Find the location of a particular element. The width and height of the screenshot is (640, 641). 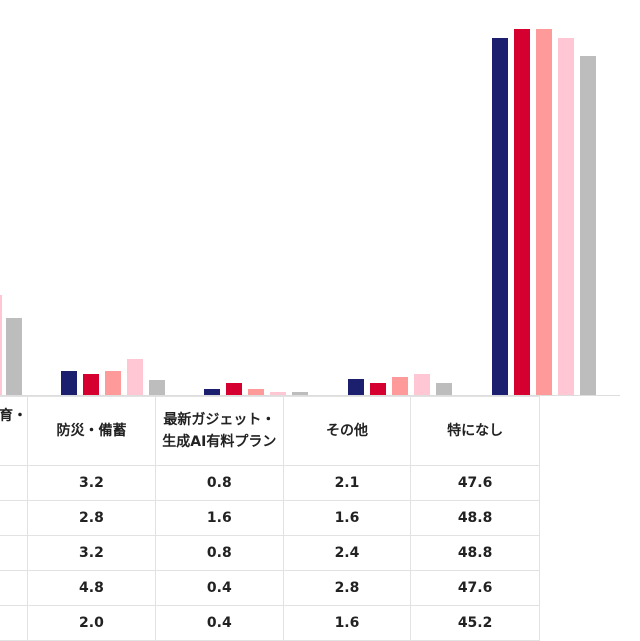

header-cell: 防災・備蓄 is located at coordinates (91, 431).